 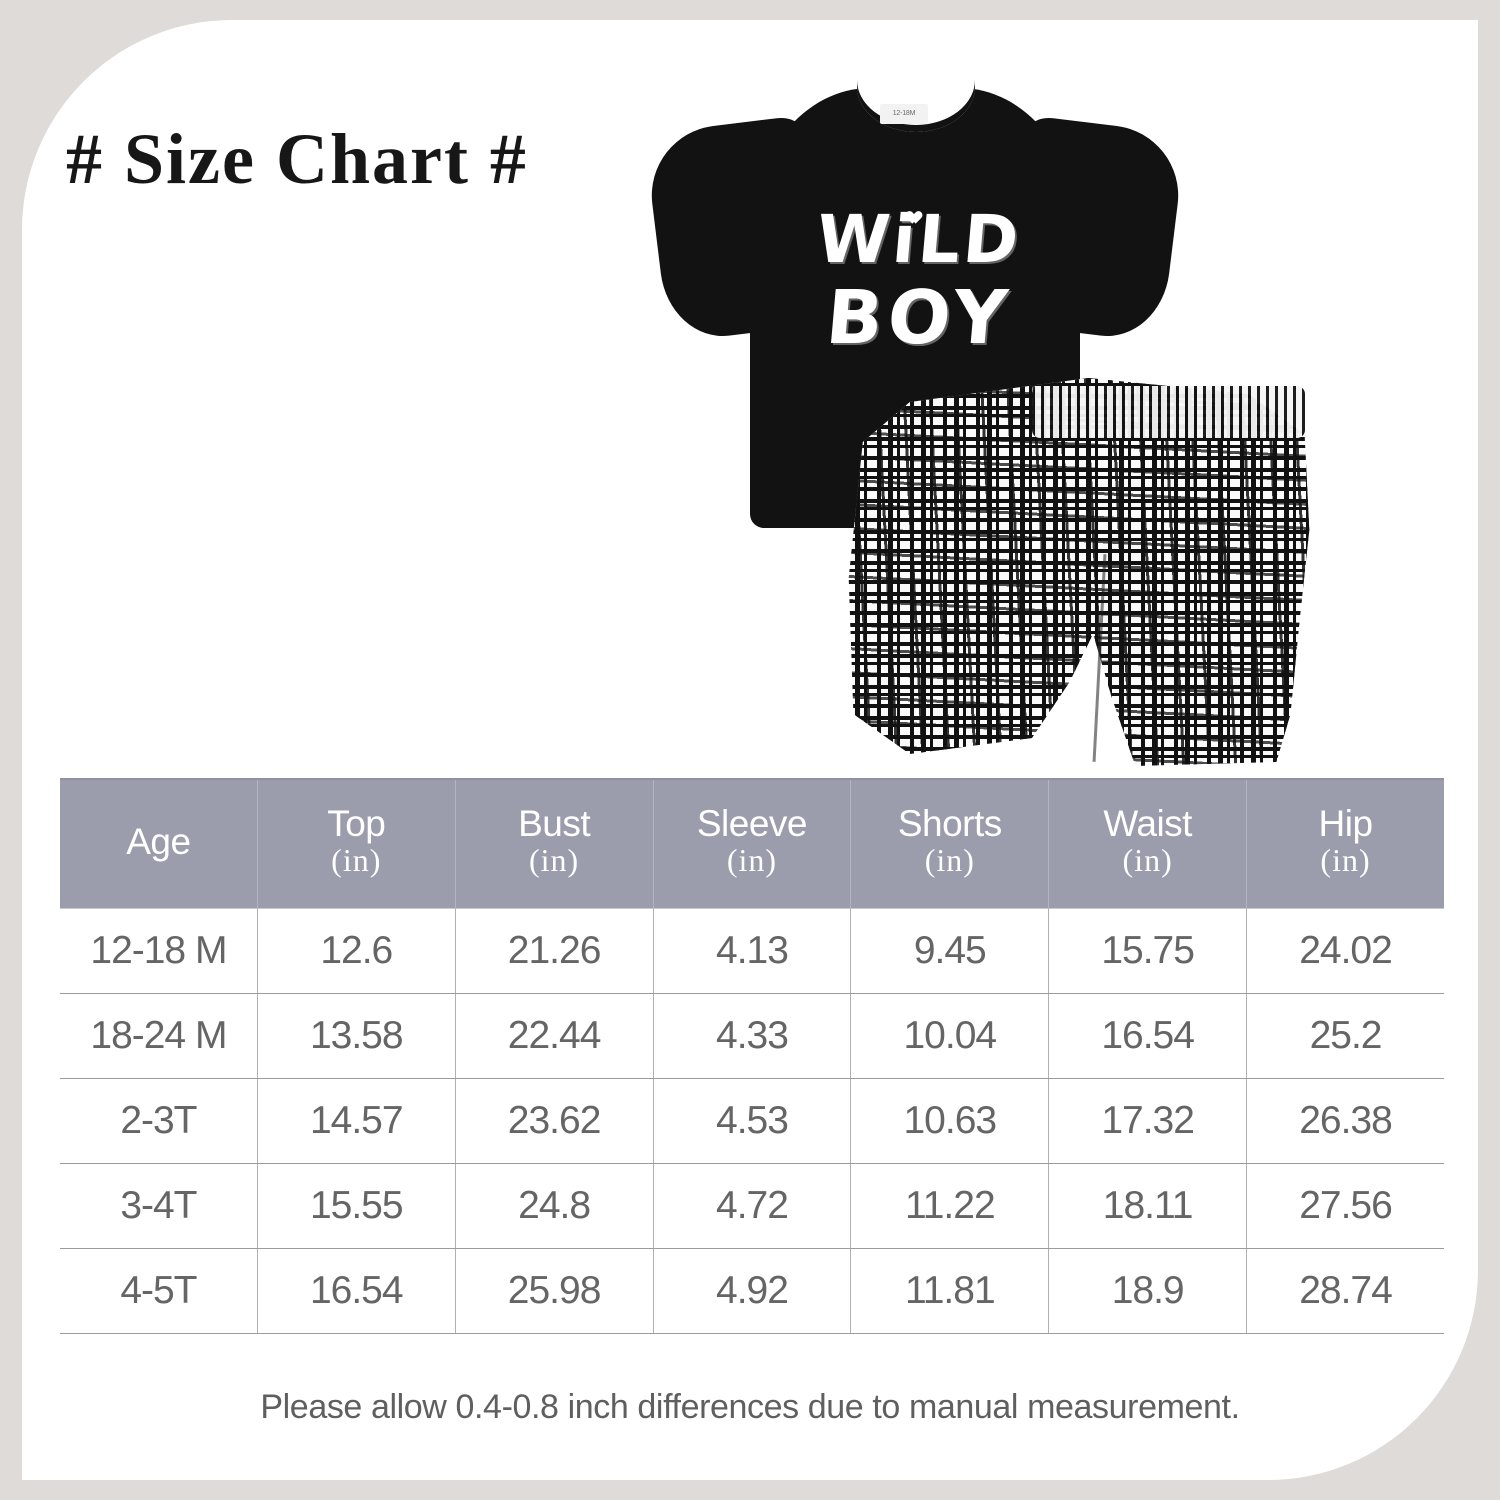 I want to click on cell-top: 12.6, so click(x=356, y=951).